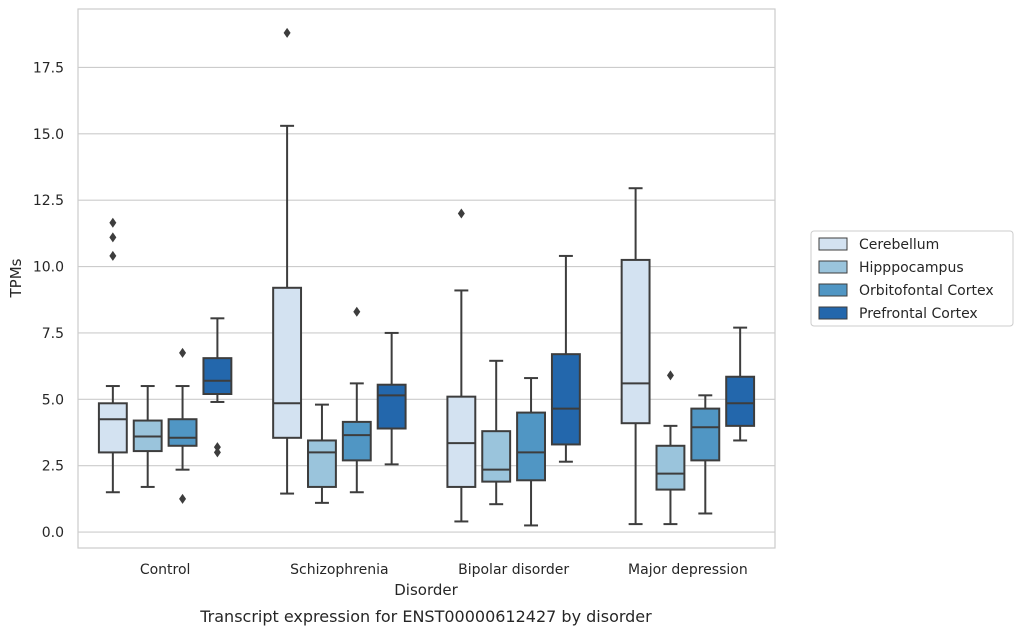 The height and width of the screenshot is (634, 1023). I want to click on x-tick-label: Major depression, so click(688, 570).